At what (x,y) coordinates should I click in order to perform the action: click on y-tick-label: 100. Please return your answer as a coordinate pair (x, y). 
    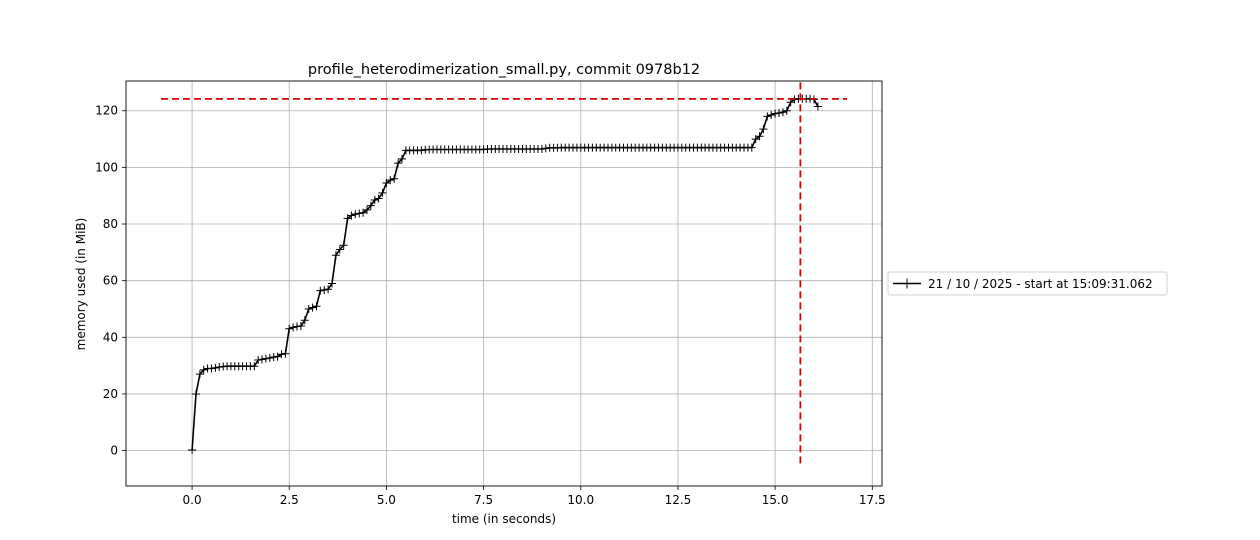
    Looking at the image, I should click on (106, 167).